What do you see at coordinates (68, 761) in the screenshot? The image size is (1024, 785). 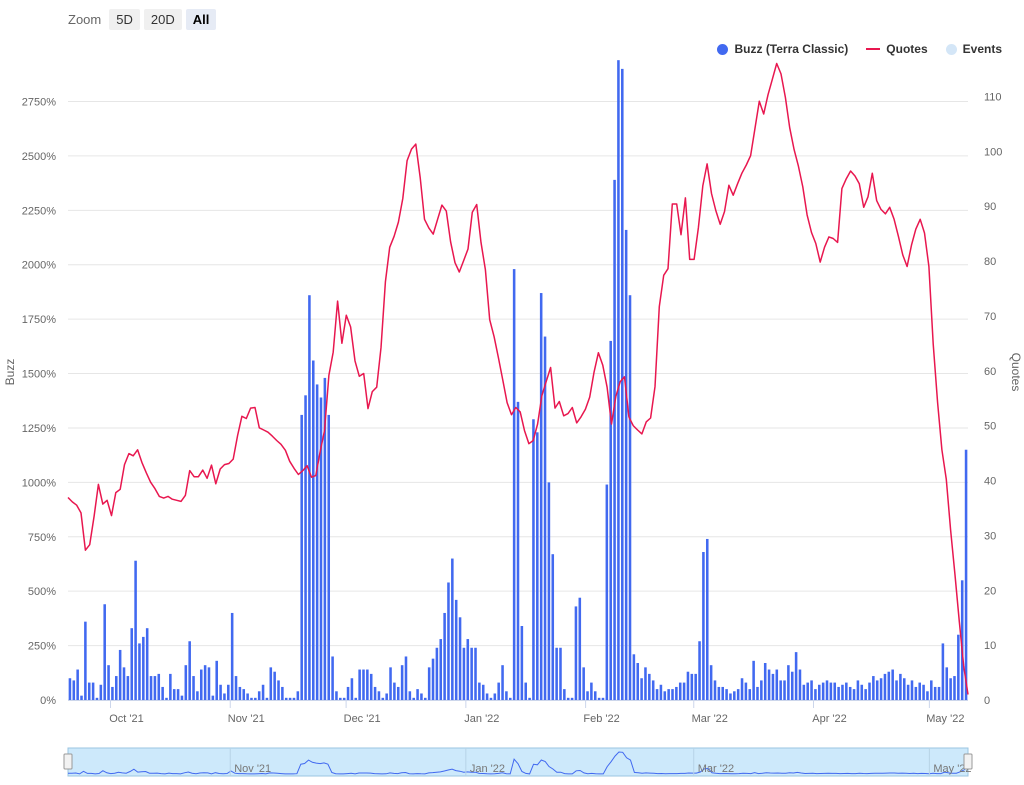 I see `navigator-left-handle` at bounding box center [68, 761].